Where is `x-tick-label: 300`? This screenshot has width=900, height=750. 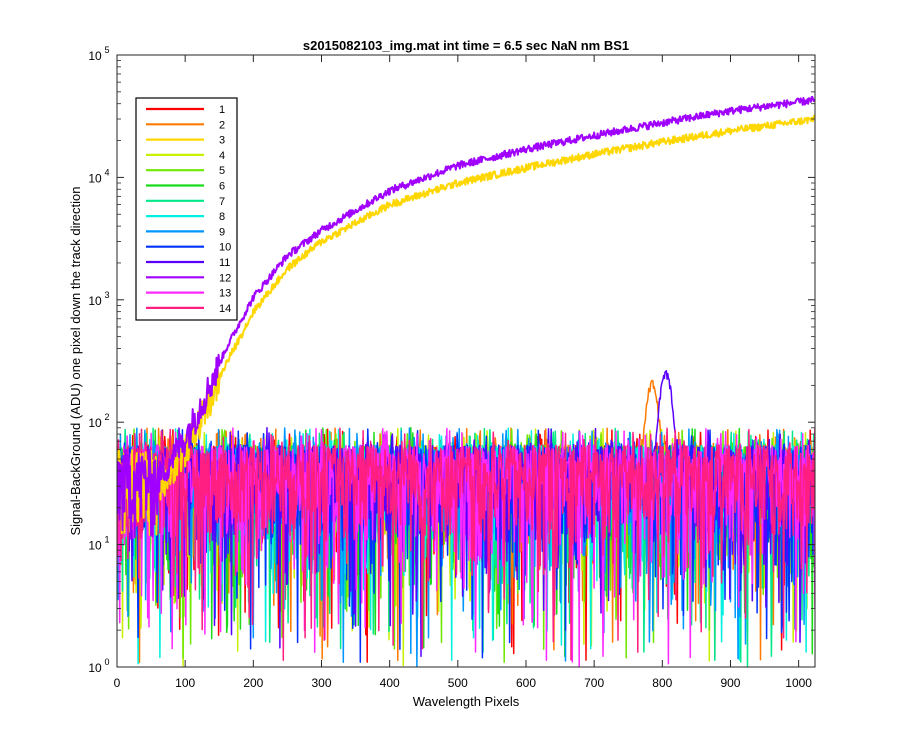
x-tick-label: 300 is located at coordinates (321, 683).